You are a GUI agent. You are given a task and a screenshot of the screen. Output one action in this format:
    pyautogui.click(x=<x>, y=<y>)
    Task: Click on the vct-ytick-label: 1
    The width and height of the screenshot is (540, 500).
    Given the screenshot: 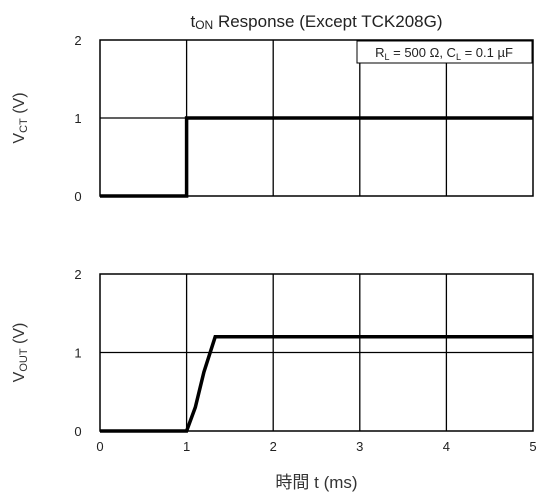 What is the action you would take?
    pyautogui.click(x=77, y=118)
    